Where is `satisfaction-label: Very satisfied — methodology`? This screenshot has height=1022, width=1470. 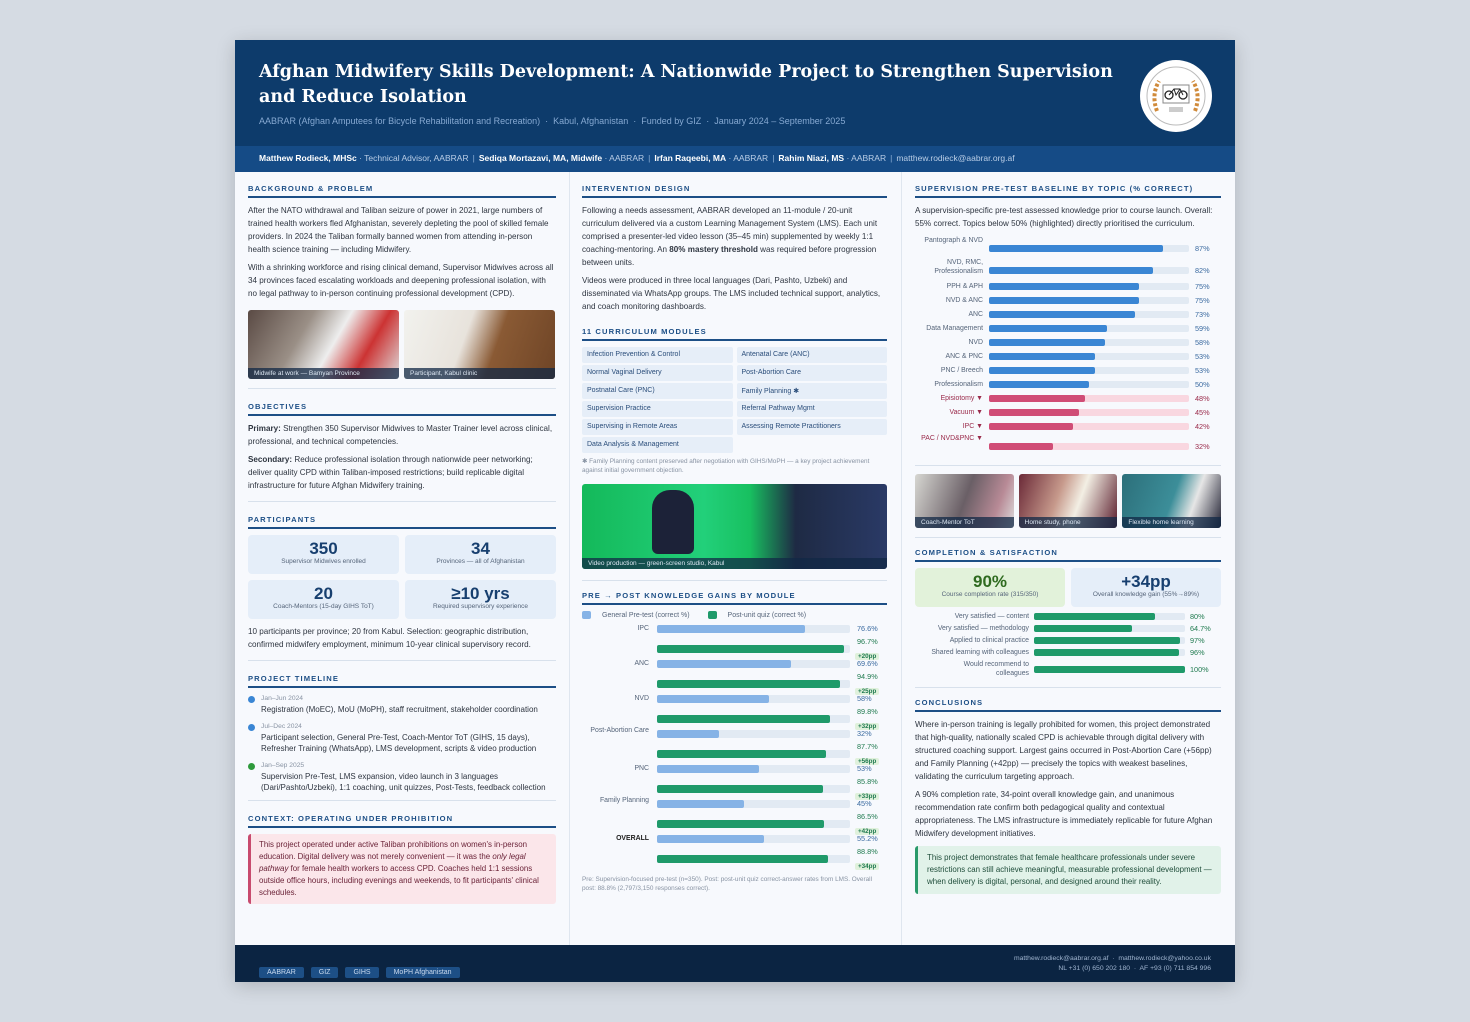
satisfaction-label: Very satisfied — methodology is located at coordinates (983, 628).